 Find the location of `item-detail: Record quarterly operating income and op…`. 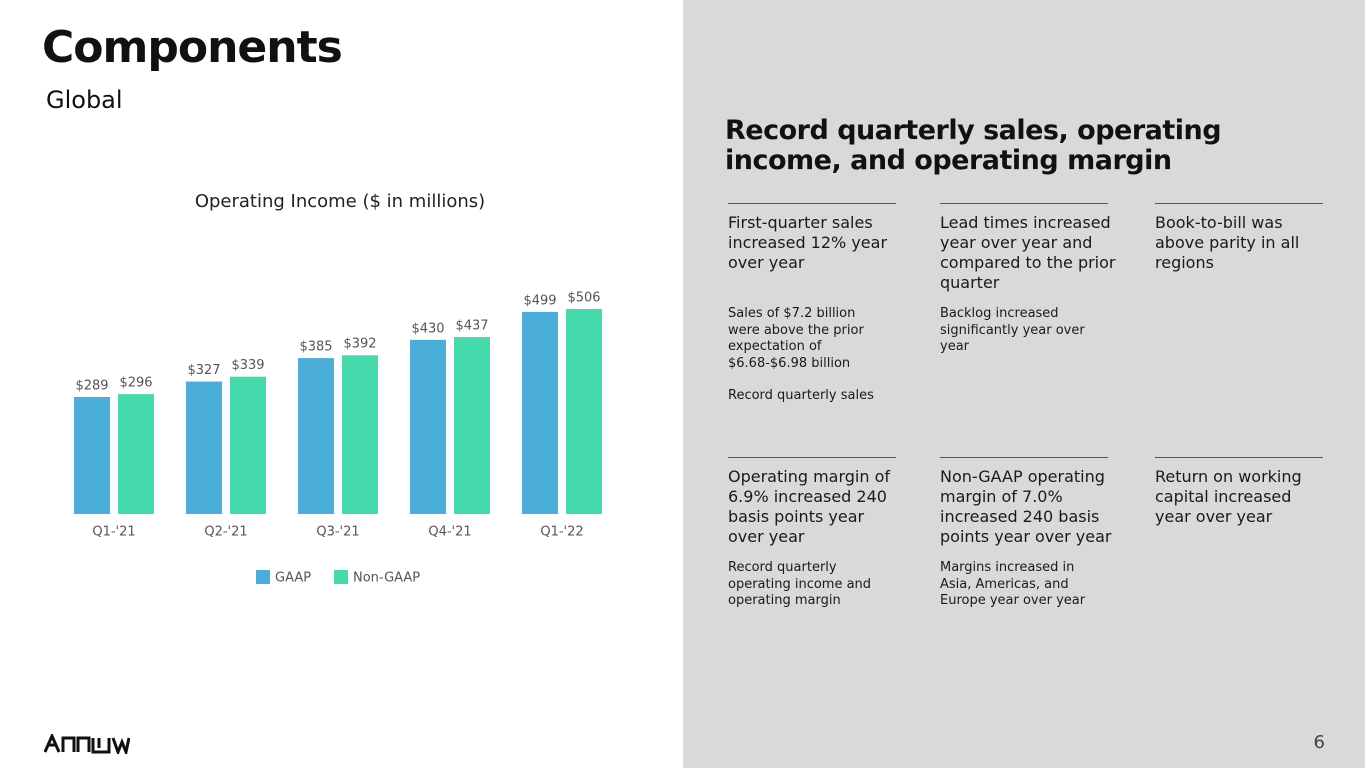

item-detail: Record quarterly operating income and op… is located at coordinates (800, 584).